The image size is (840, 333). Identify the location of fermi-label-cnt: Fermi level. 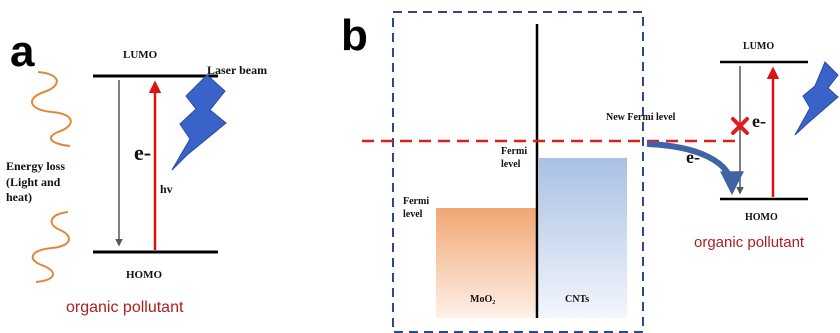
(514, 158).